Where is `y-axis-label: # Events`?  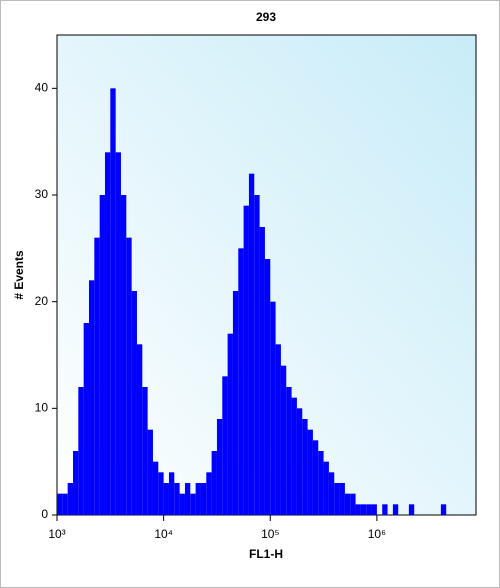
y-axis-label: # Events is located at coordinates (19, 275).